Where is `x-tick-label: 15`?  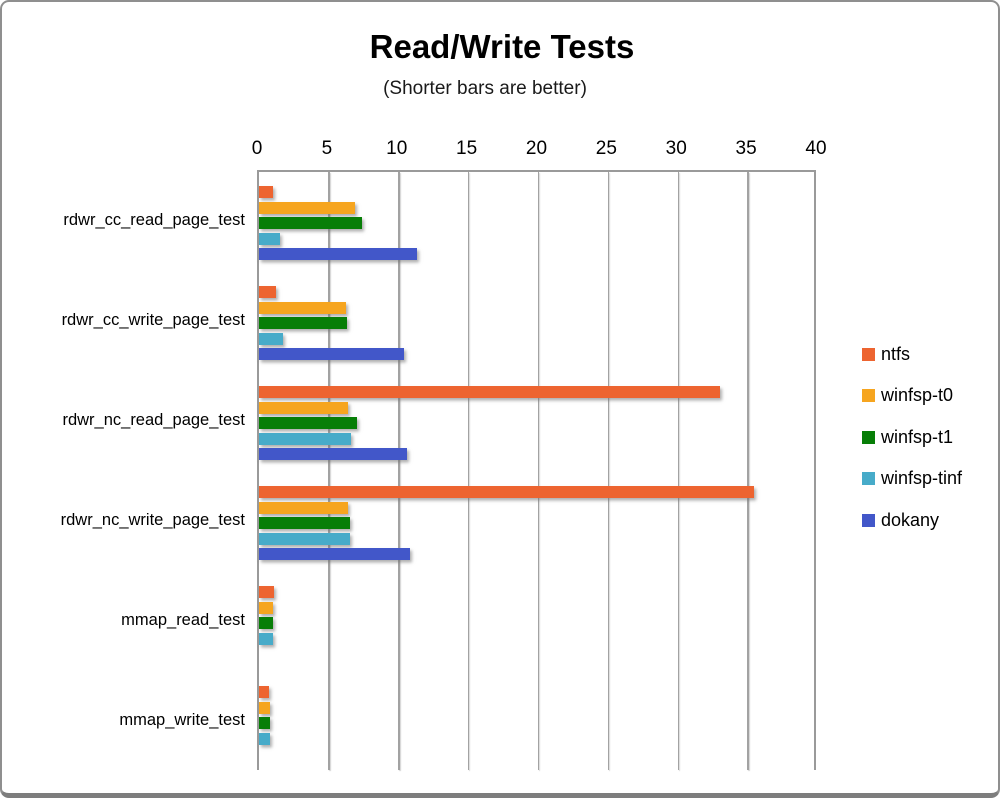
x-tick-label: 15 is located at coordinates (467, 148).